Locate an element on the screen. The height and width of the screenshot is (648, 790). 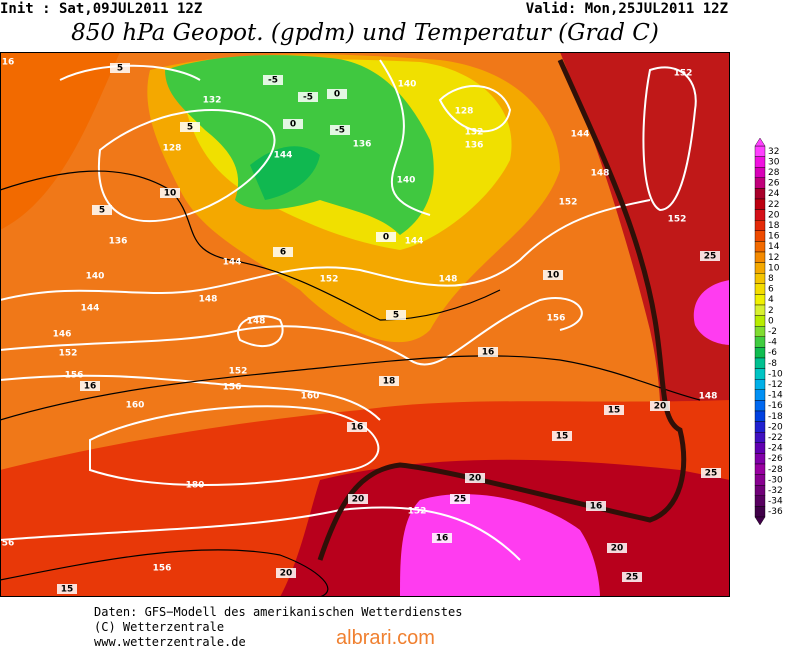
color-label: -20 is located at coordinates (775, 427).